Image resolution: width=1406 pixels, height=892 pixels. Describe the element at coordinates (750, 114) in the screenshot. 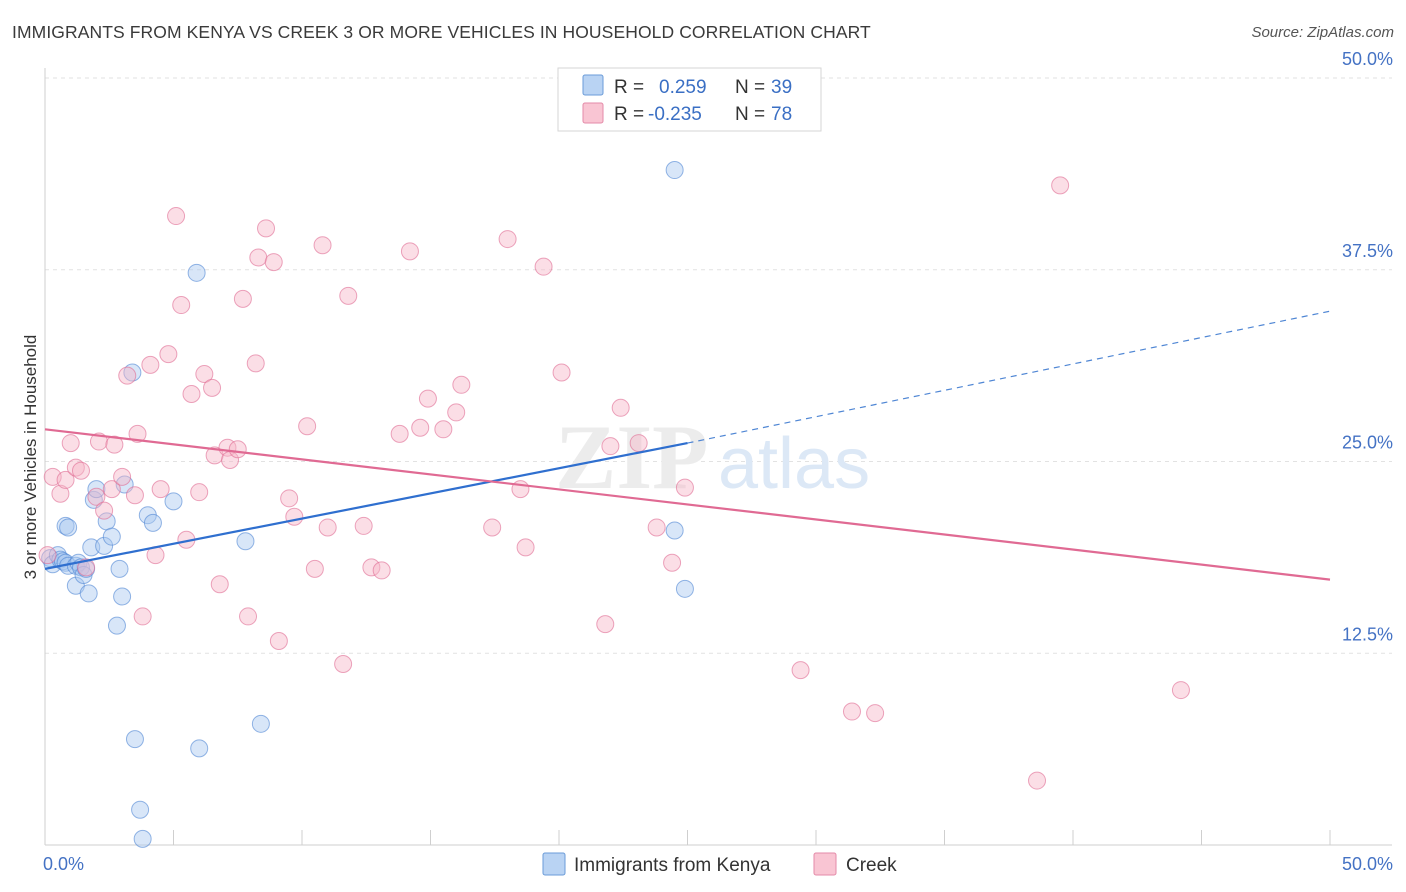

I see `legend-n-label-creek: N =` at that location.